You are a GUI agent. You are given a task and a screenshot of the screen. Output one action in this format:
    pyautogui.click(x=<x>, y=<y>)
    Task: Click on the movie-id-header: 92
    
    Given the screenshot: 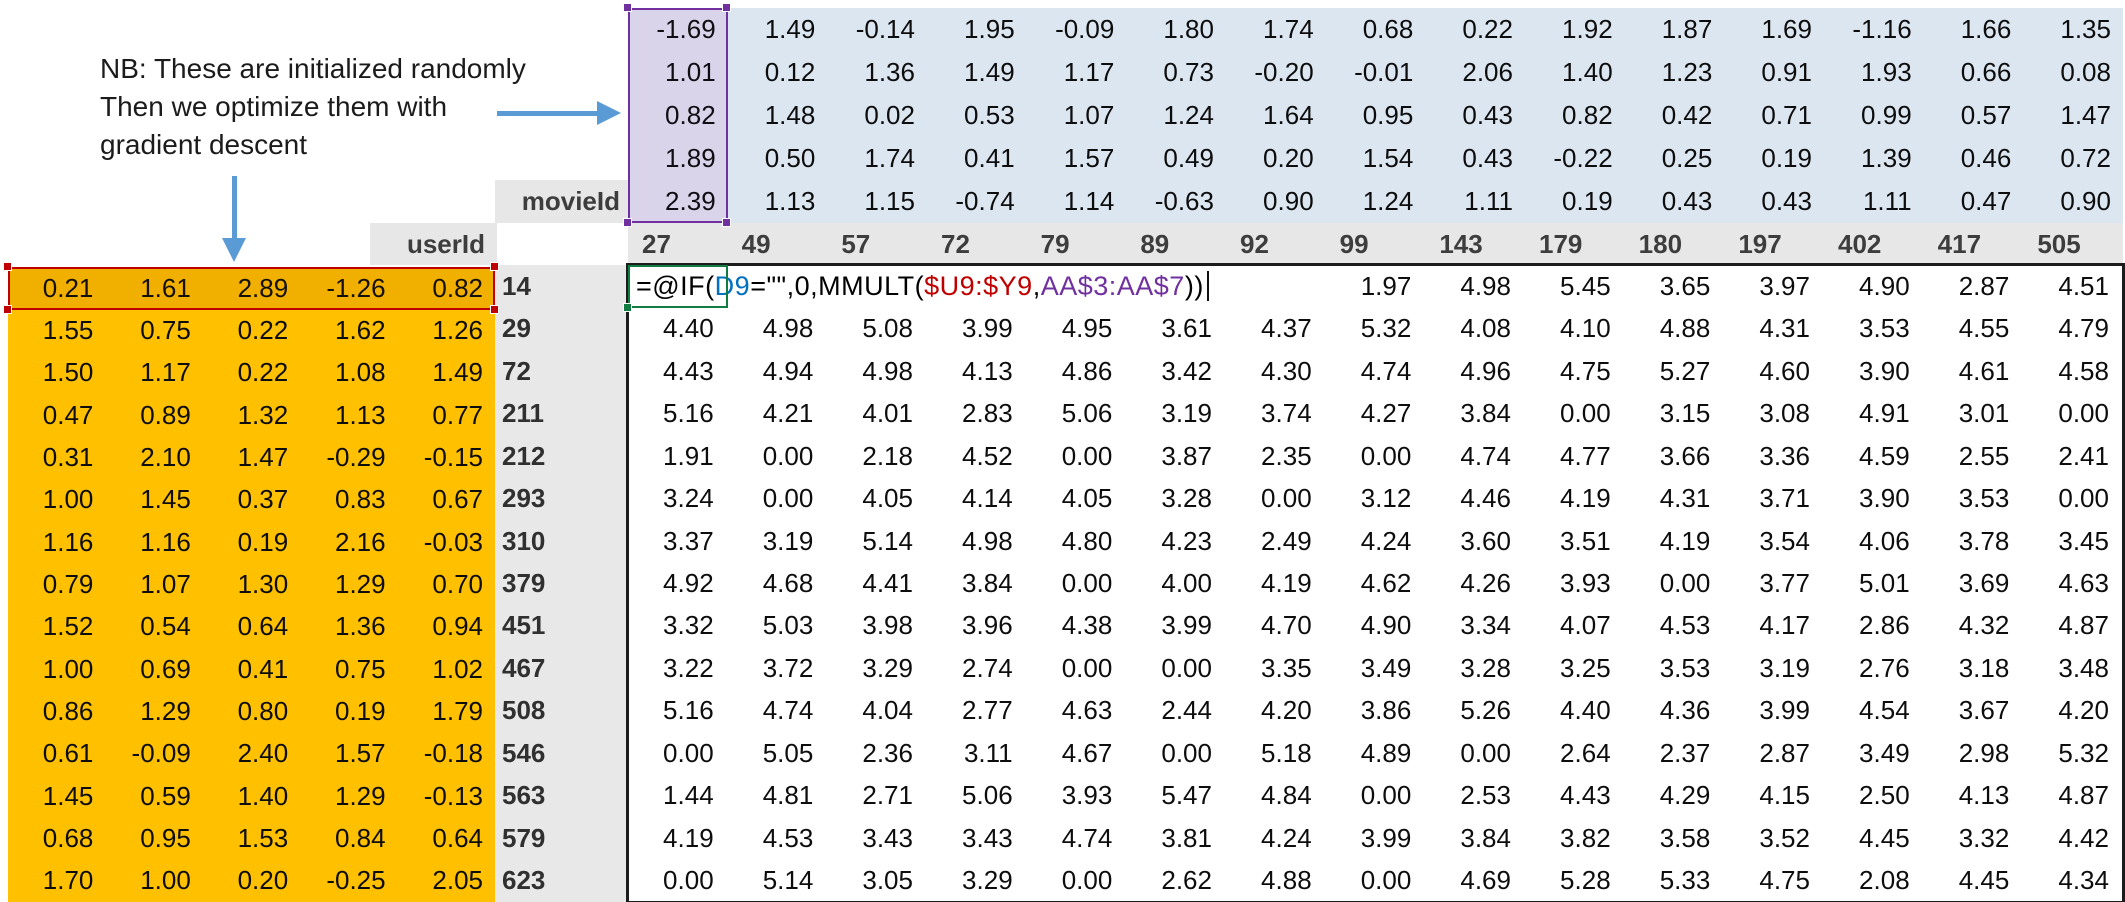 What is the action you would take?
    pyautogui.click(x=1254, y=243)
    